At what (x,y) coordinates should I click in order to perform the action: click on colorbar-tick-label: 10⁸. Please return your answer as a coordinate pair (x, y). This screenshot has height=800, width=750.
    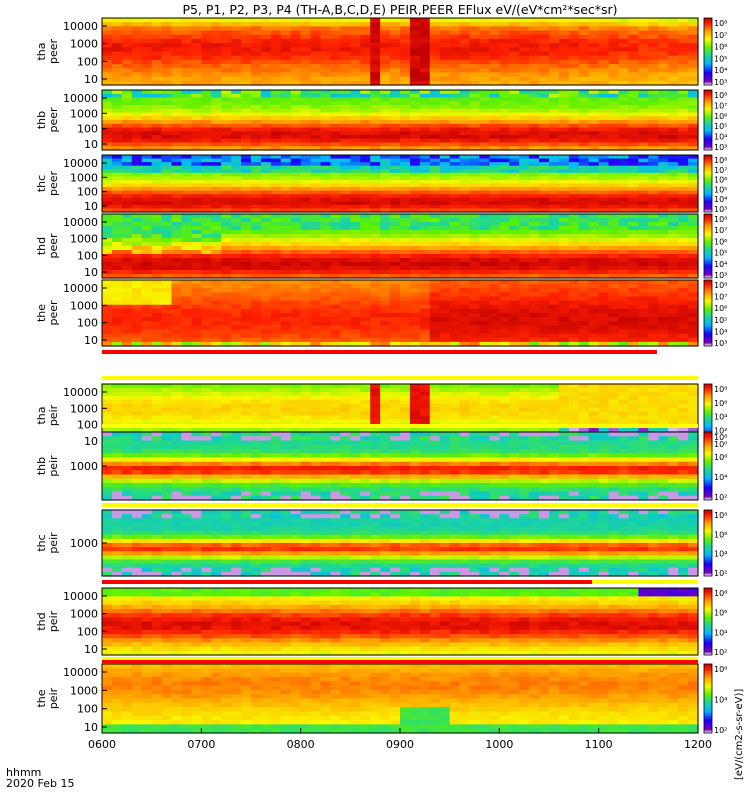
    Looking at the image, I should click on (720, 285).